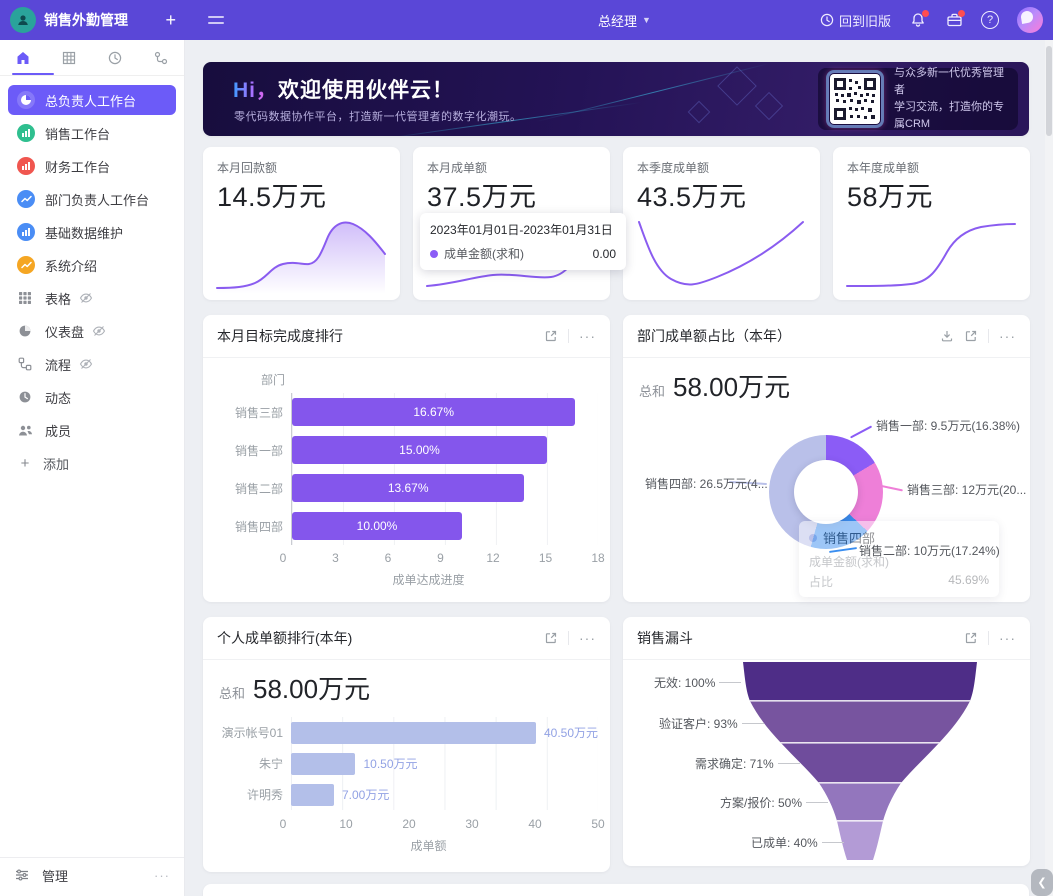 The height and width of the screenshot is (896, 1053). Describe the element at coordinates (58, 365) in the screenshot. I see `sidebar-item-label: 流程` at that location.